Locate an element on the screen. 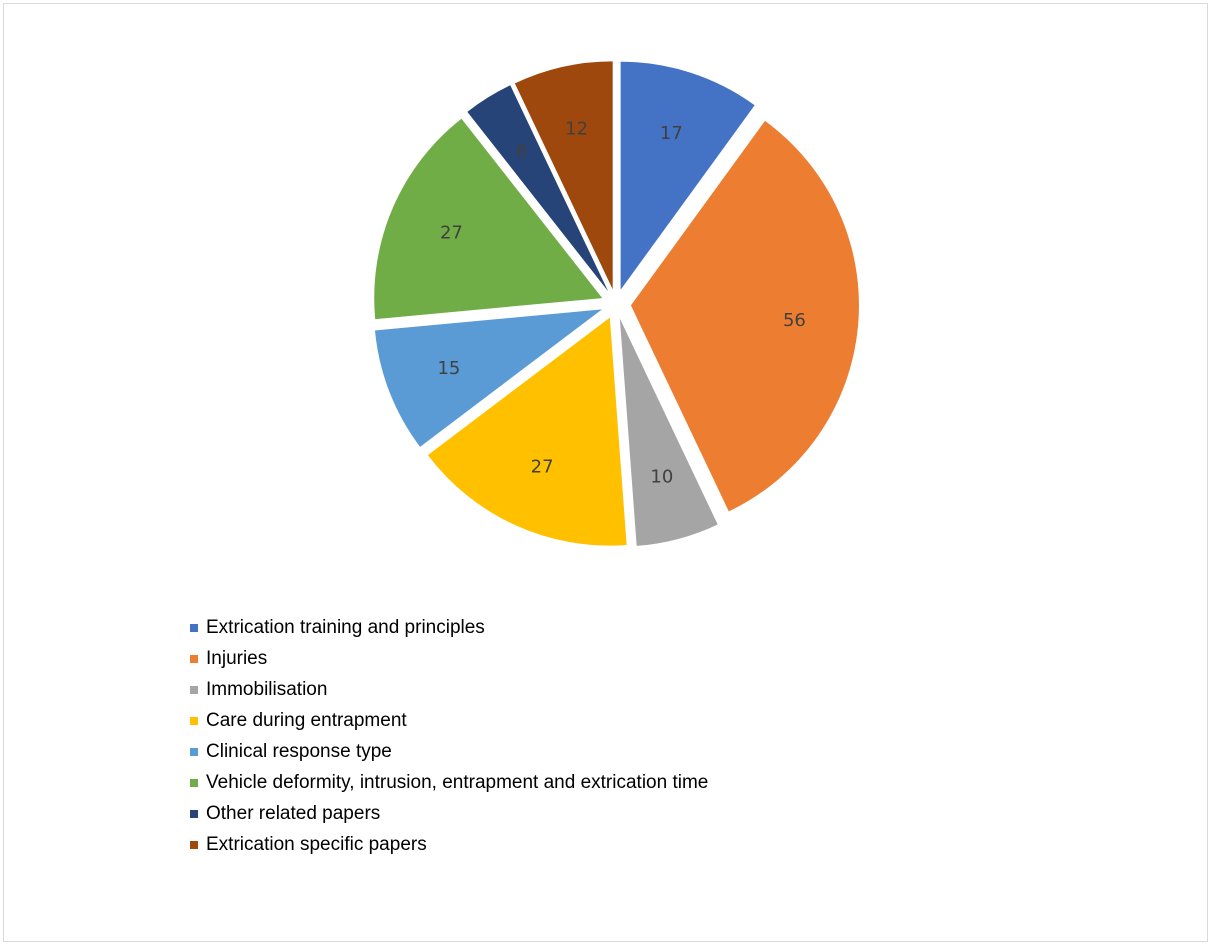 Image resolution: width=1210 pixels, height=944 pixels. legend-label: Extrication training and principles is located at coordinates (345, 627).